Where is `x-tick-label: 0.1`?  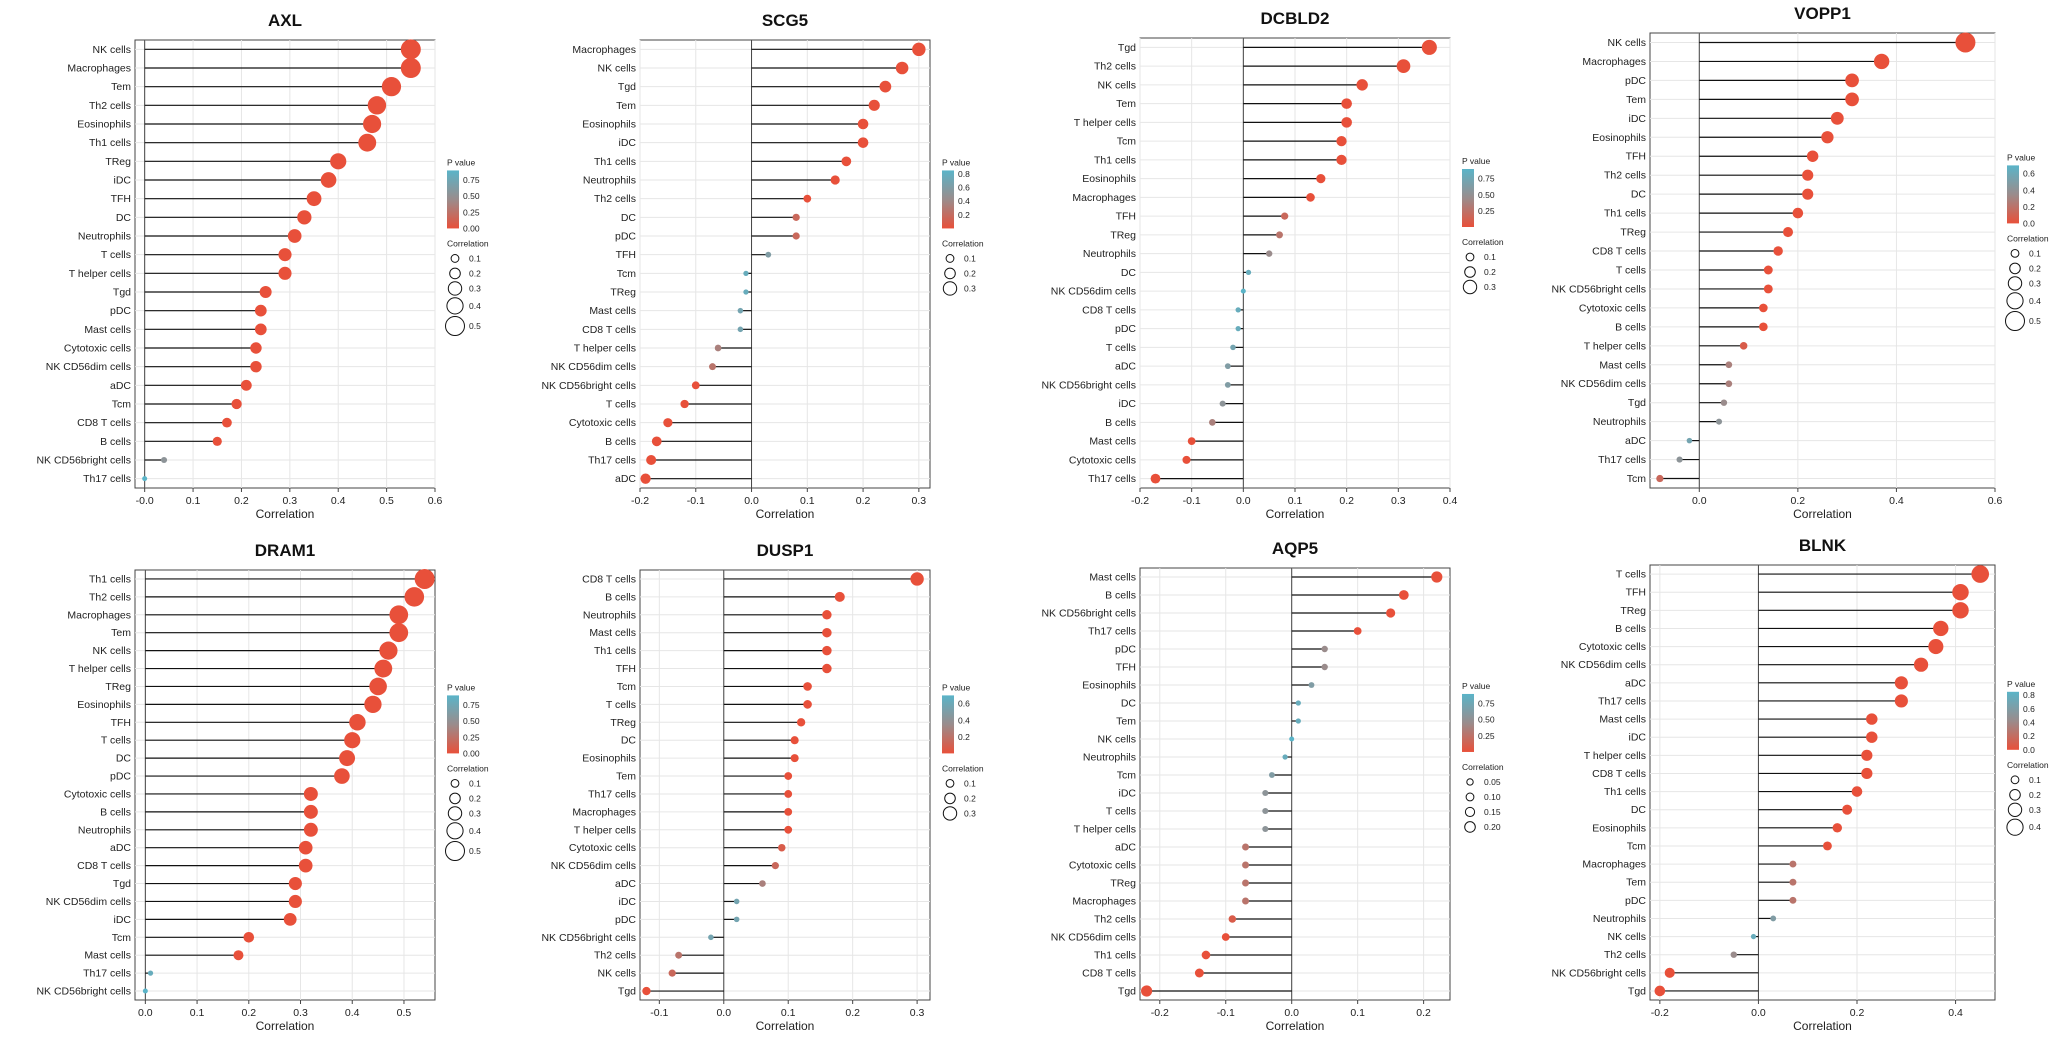
x-tick-label: 0.1 is located at coordinates (1295, 501).